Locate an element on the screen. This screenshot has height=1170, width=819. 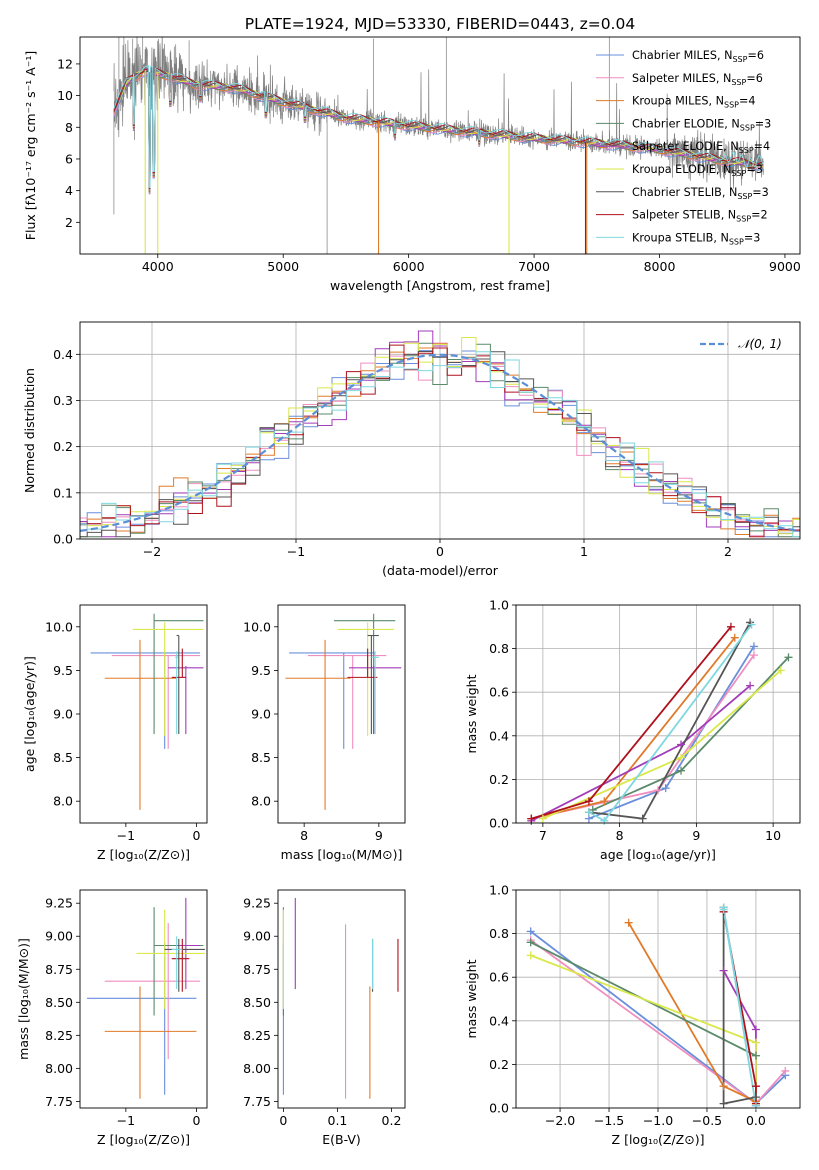
y-tick-label: 0.4 is located at coordinates (499, 1020).